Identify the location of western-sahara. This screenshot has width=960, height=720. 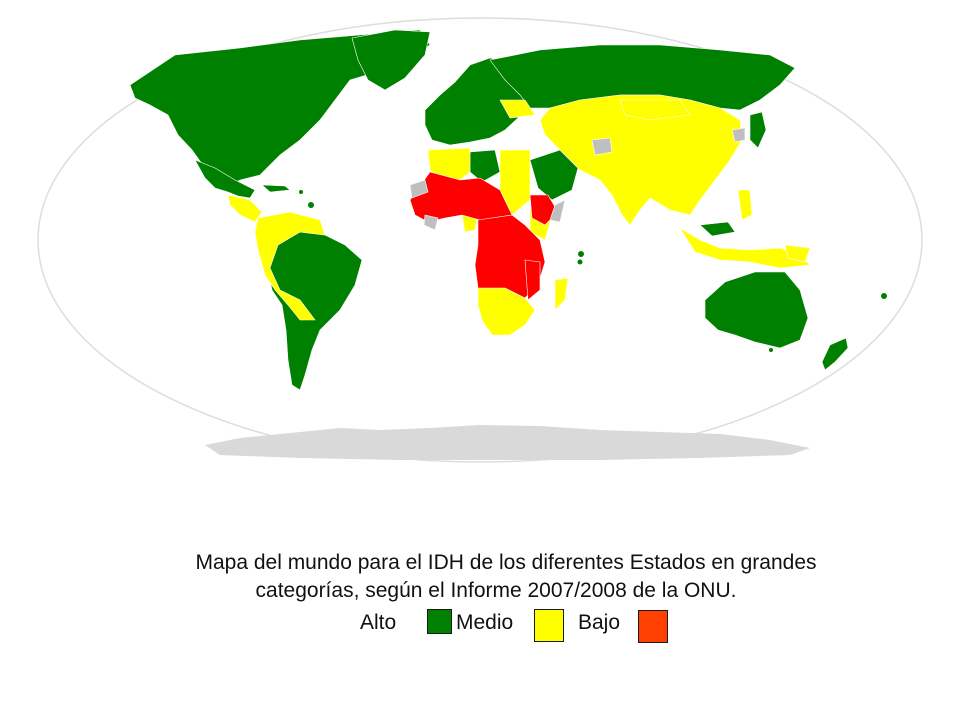
(419, 189).